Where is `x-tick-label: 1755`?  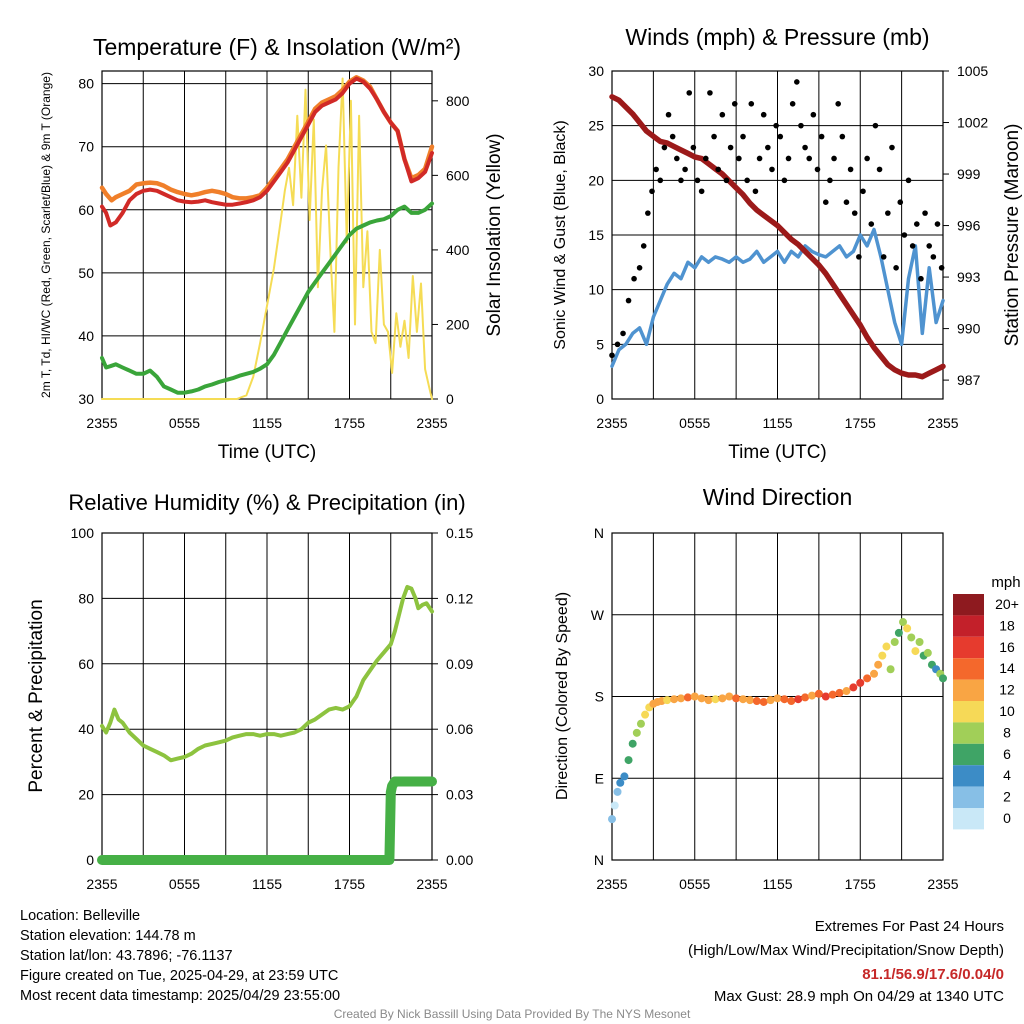 x-tick-label: 1755 is located at coordinates (860, 884).